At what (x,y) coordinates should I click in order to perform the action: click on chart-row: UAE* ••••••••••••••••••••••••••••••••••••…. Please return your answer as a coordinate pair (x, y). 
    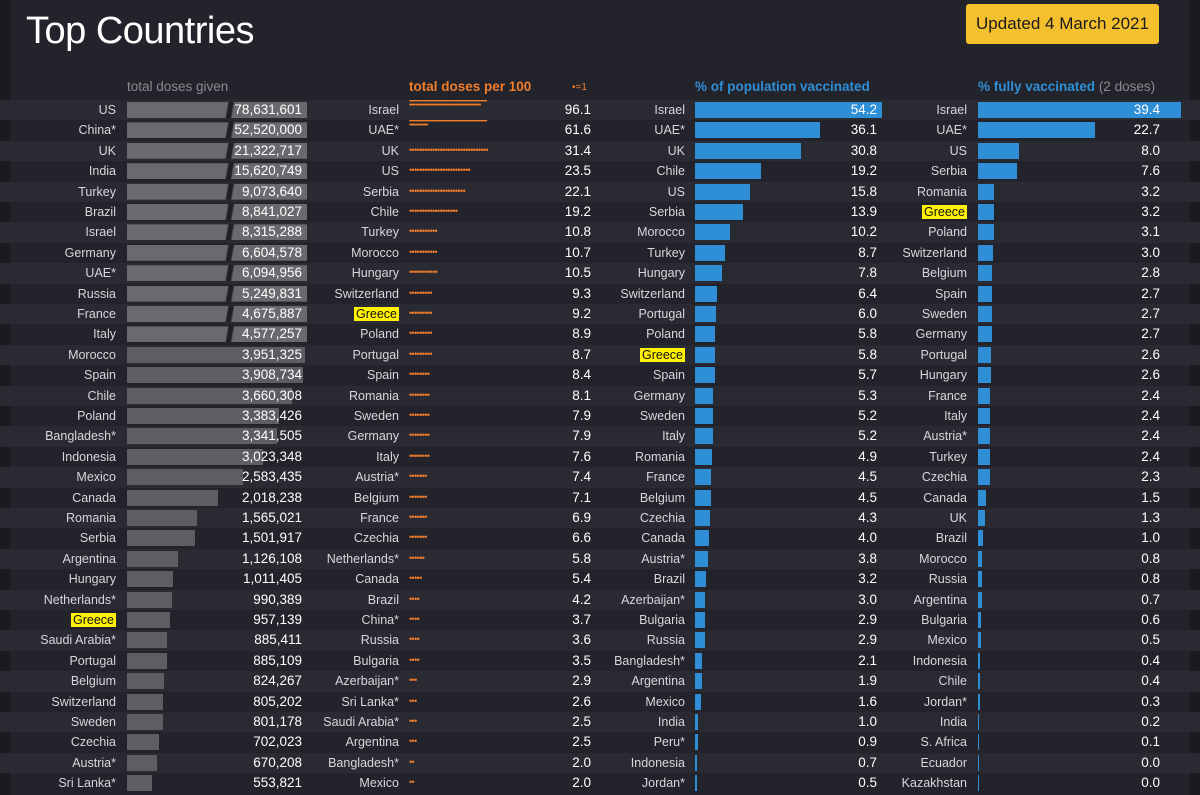
    Looking at the image, I should click on (455, 130).